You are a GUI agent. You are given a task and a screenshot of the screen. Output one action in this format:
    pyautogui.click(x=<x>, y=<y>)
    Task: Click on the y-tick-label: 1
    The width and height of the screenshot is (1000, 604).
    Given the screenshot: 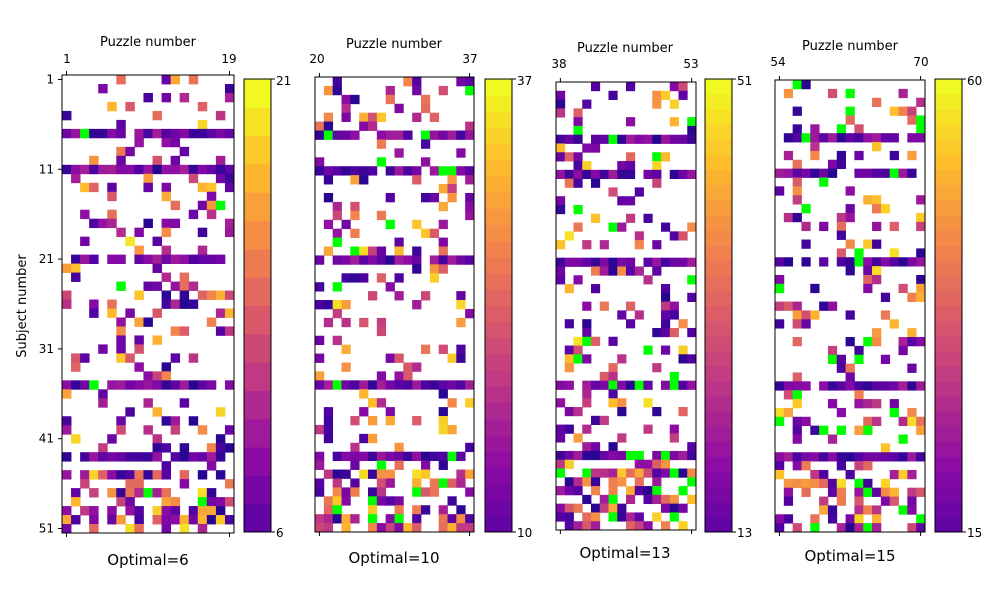 What is the action you would take?
    pyautogui.click(x=50, y=79)
    